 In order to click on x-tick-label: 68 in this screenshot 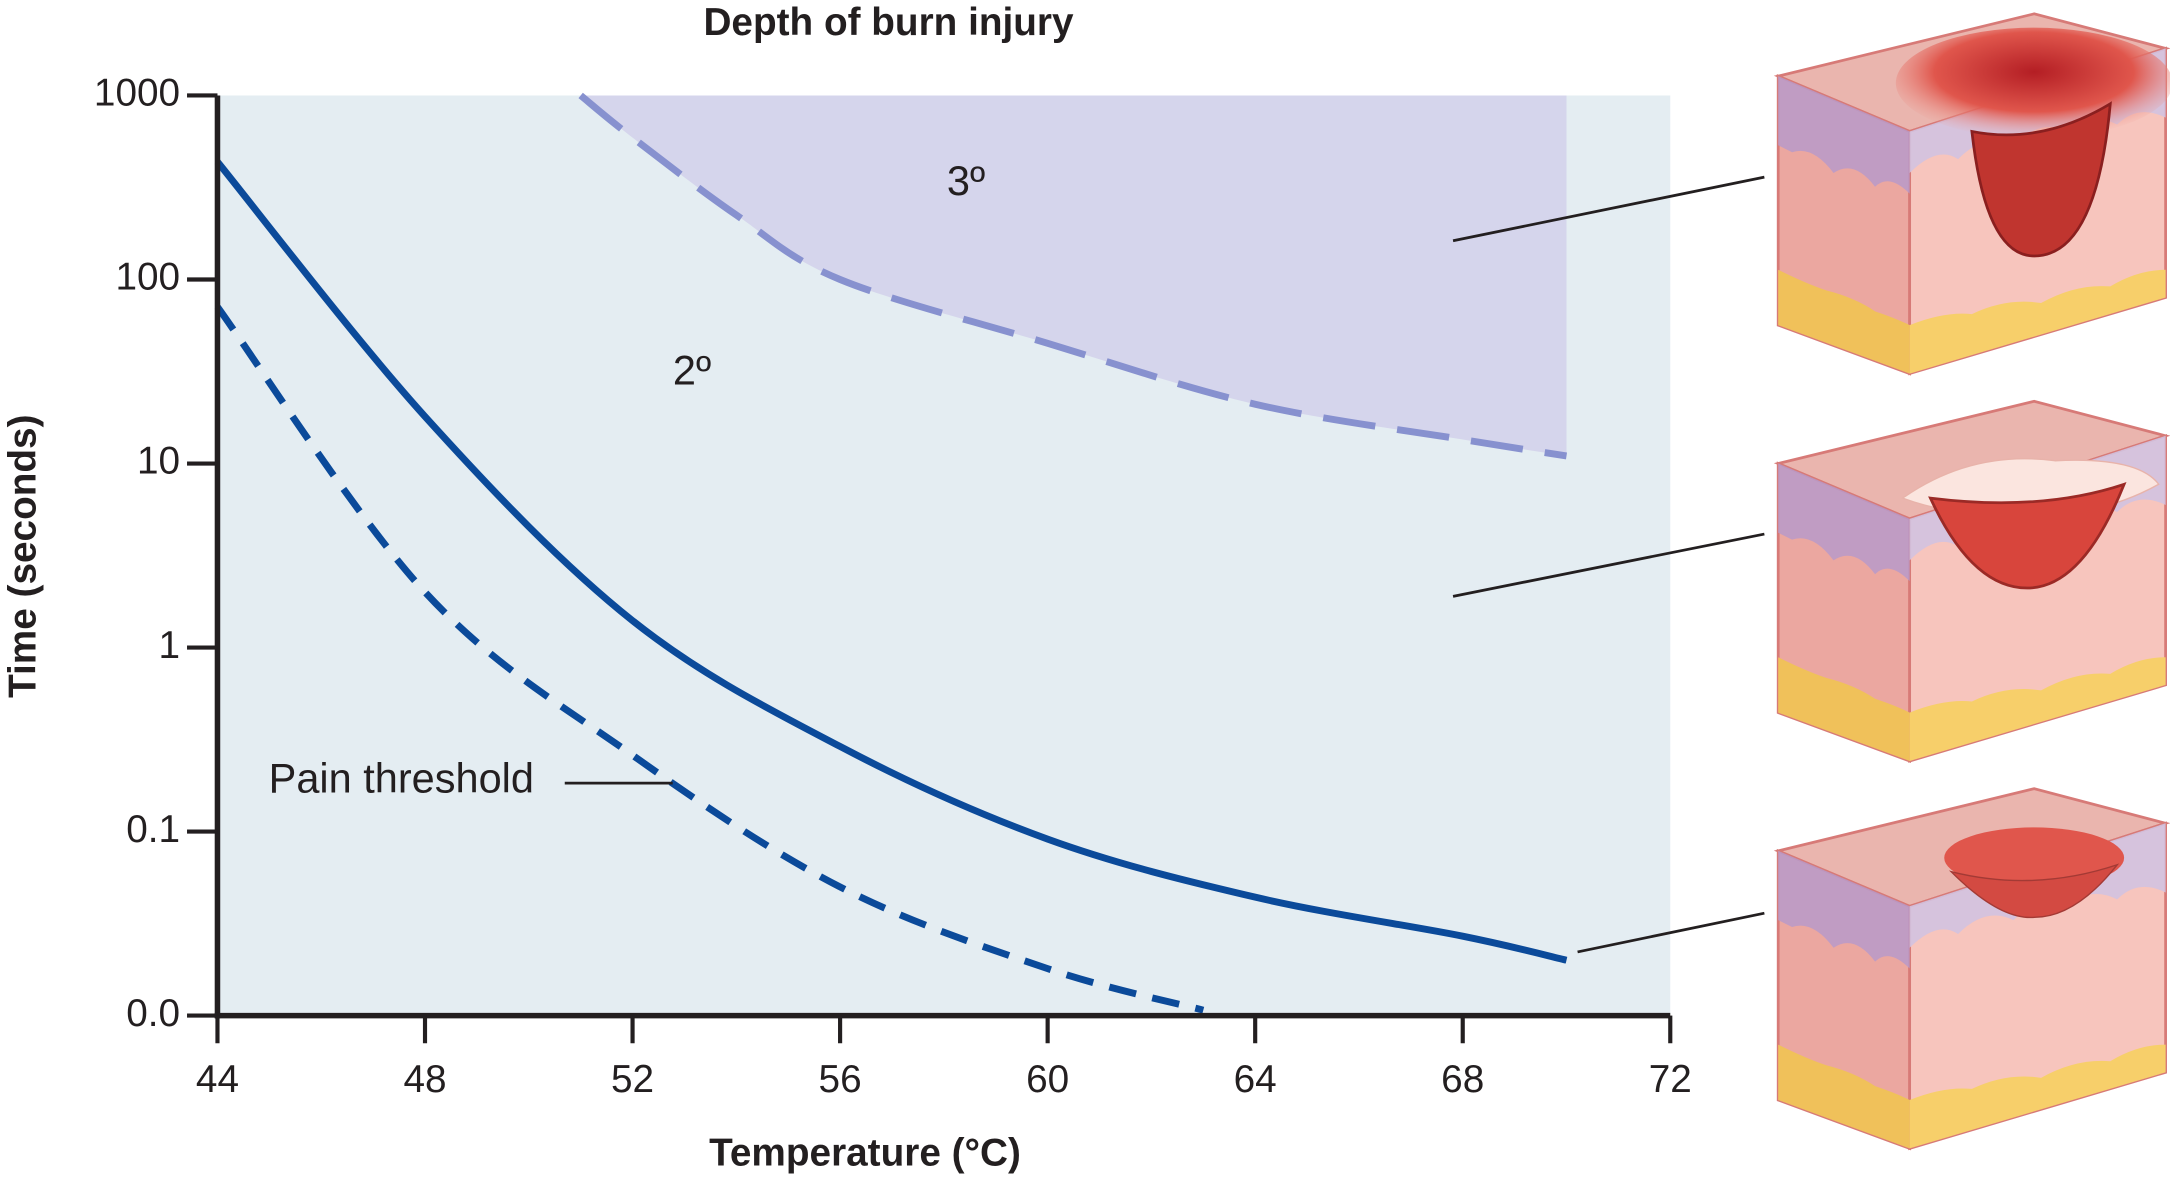, I will do `click(1462, 1079)`.